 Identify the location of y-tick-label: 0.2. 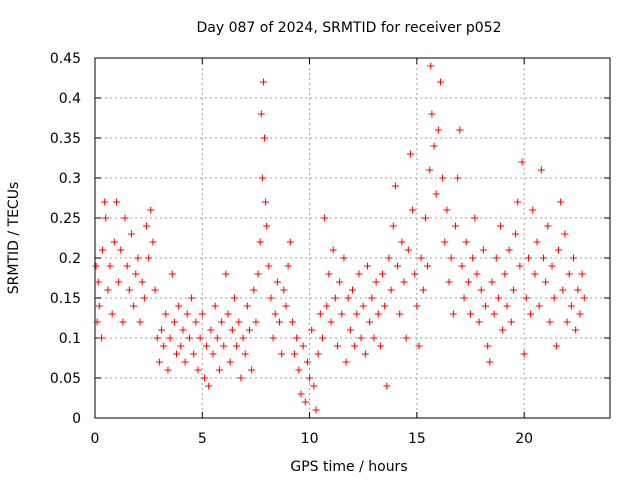
(70, 259).